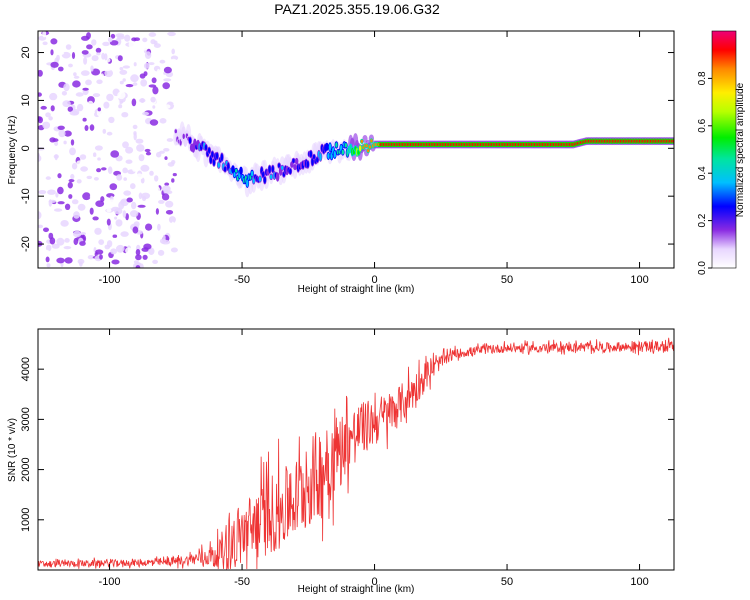 The height and width of the screenshot is (600, 750). I want to click on colorbar-label: Normalized spectral amplitude, so click(740, 149).